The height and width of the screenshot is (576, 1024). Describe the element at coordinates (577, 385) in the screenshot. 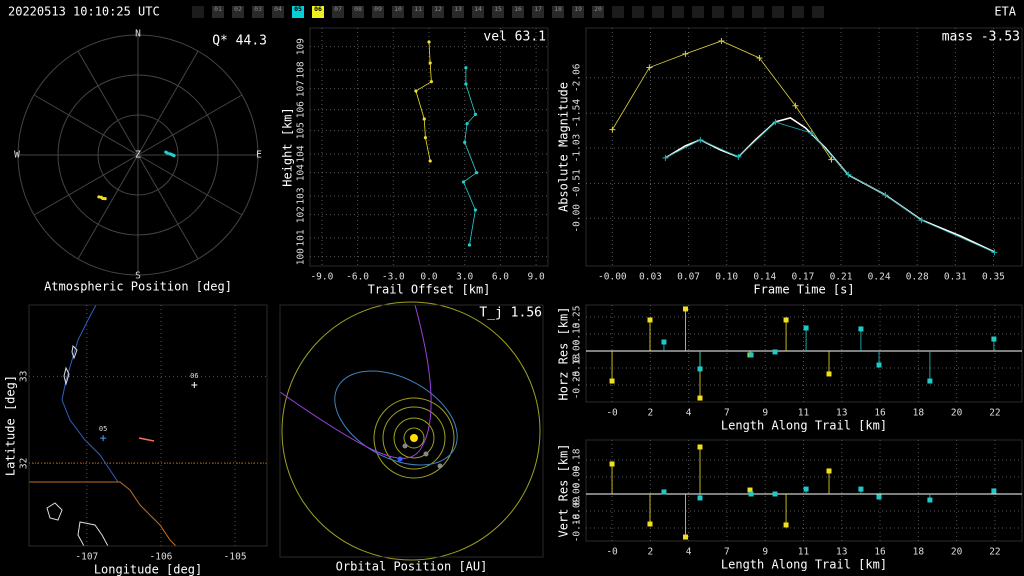

I see `y-tick-label: -0.25` at that location.